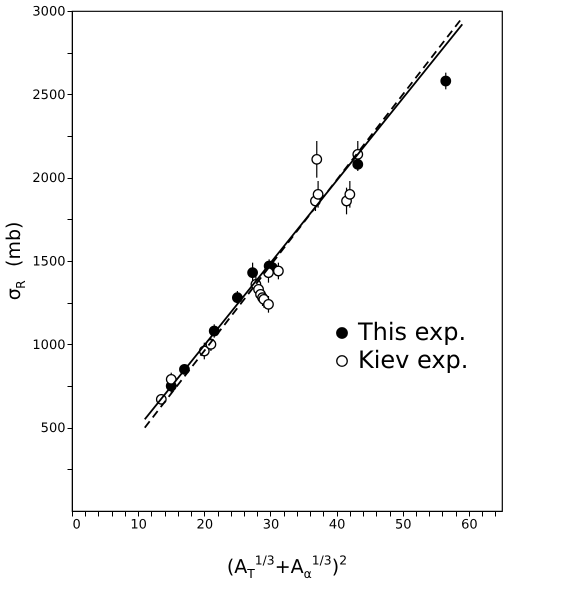 This screenshot has height=601, width=561. I want to click on x-tick-label: 0, so click(76, 525).